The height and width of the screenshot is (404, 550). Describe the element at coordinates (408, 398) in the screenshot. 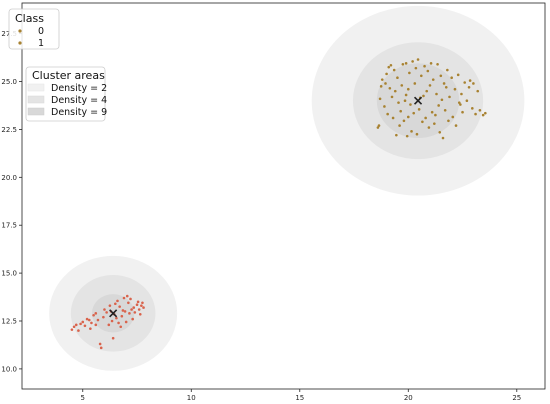

I see `x-tick-label: 20` at that location.